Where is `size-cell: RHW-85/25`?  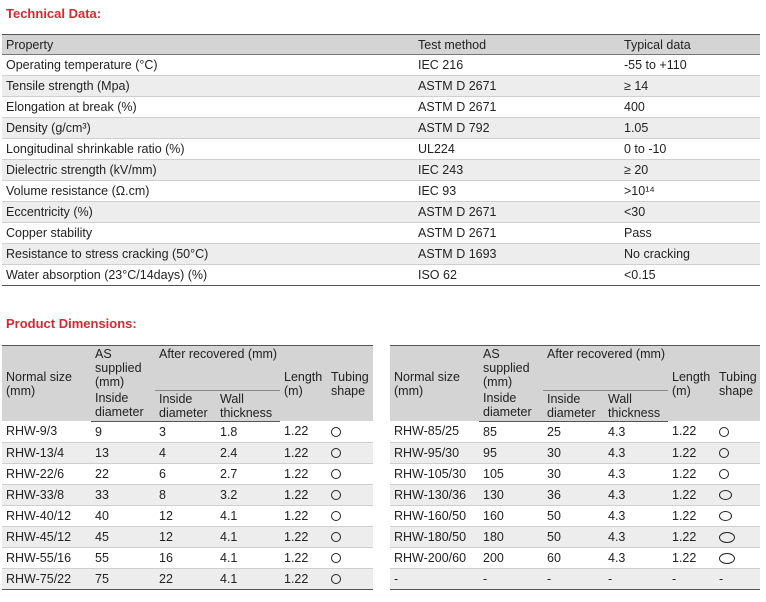 size-cell: RHW-85/25 is located at coordinates (434, 432).